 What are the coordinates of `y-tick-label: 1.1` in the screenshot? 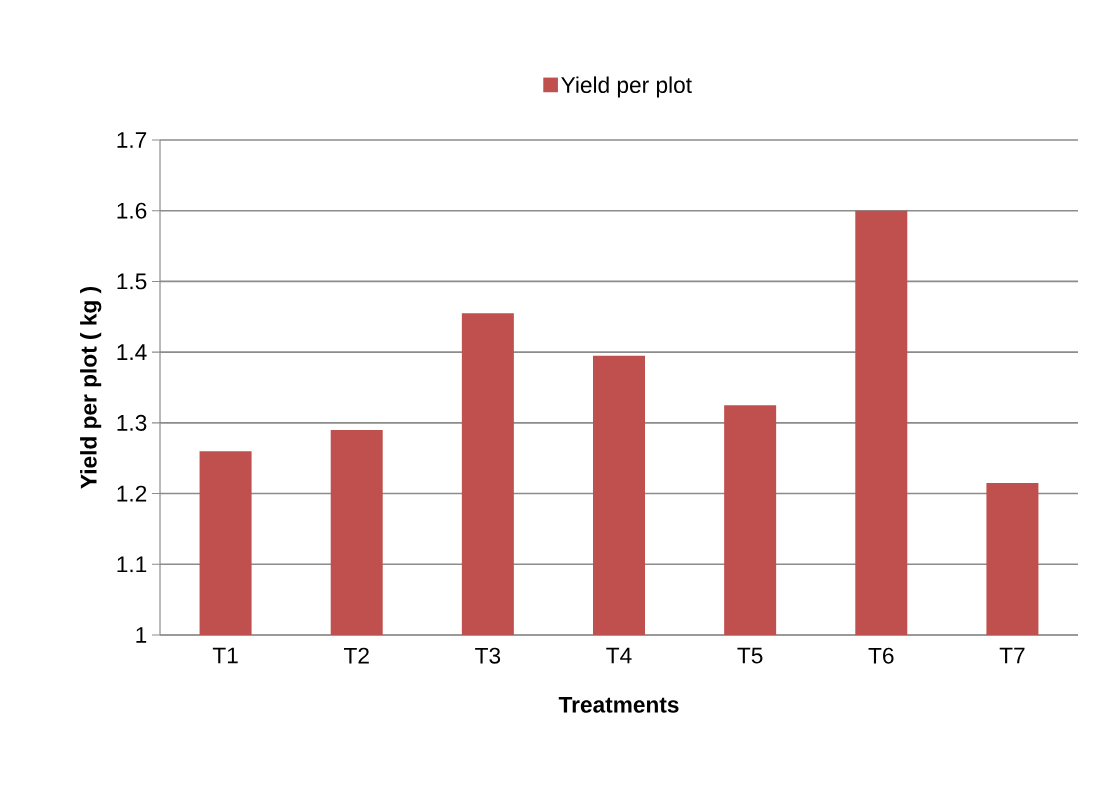 It's located at (132, 564).